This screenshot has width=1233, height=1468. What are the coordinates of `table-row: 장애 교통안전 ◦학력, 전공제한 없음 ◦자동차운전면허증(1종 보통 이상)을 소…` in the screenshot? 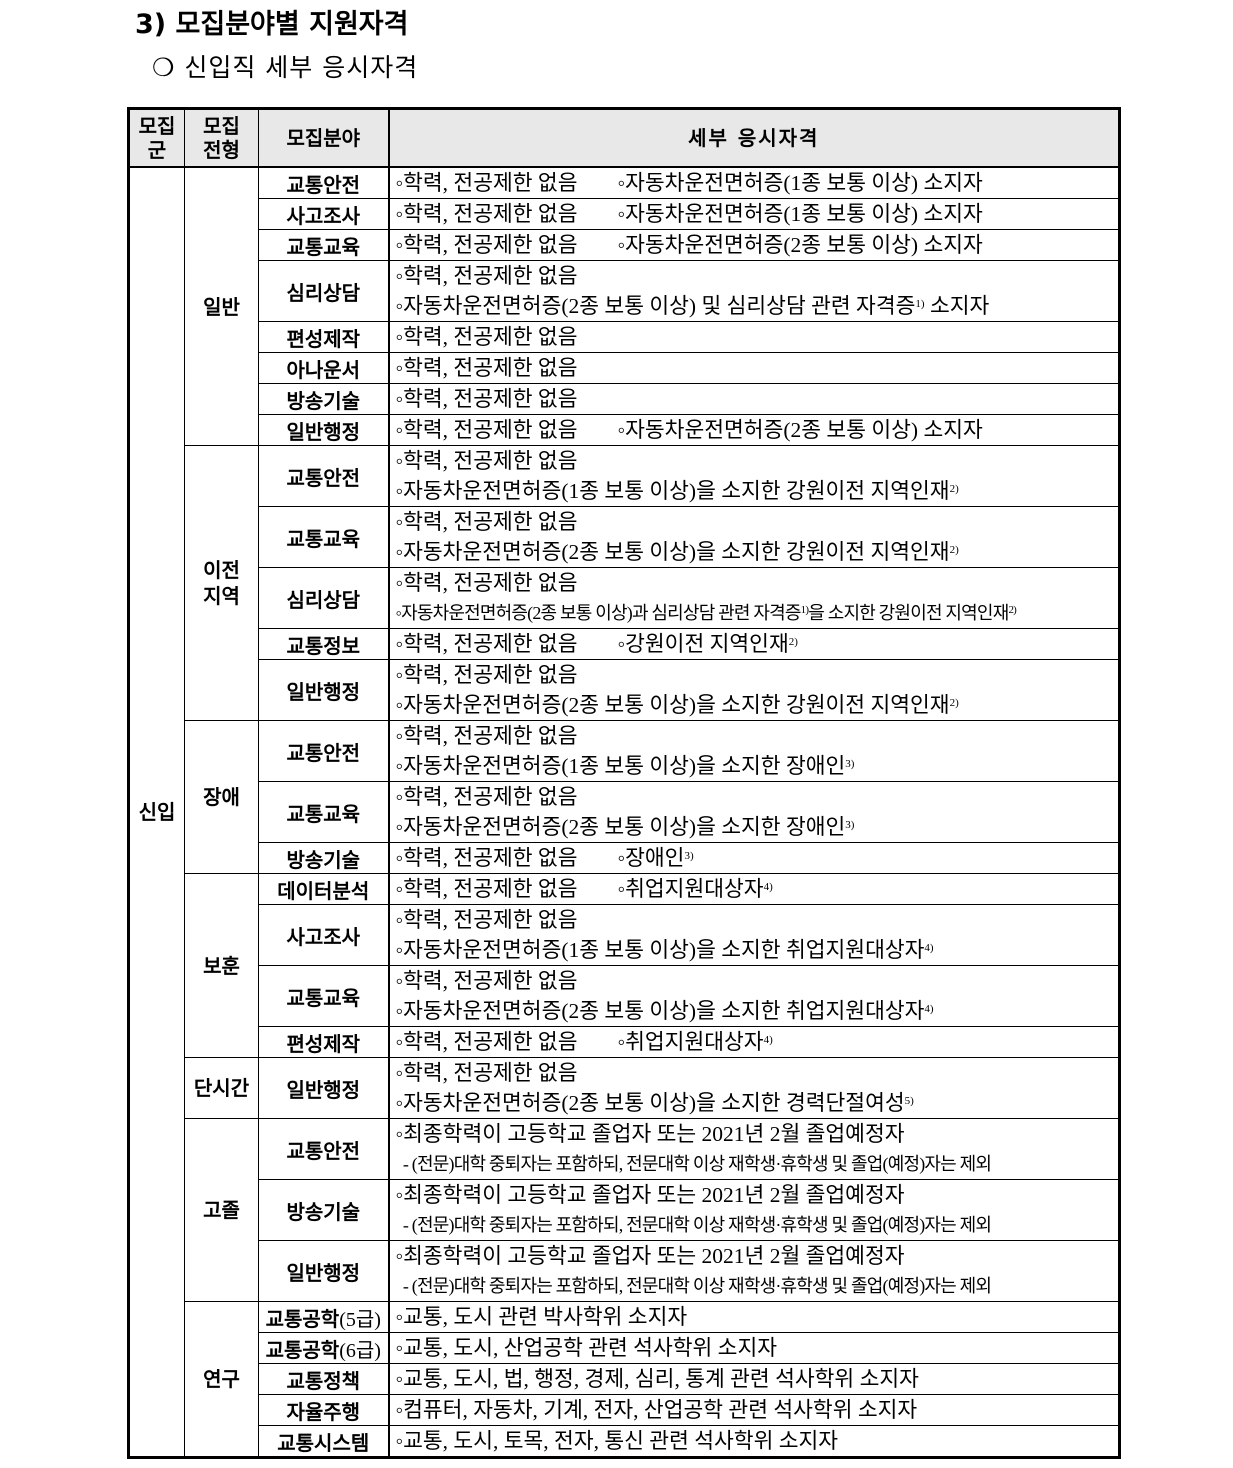 It's located at (624, 797).